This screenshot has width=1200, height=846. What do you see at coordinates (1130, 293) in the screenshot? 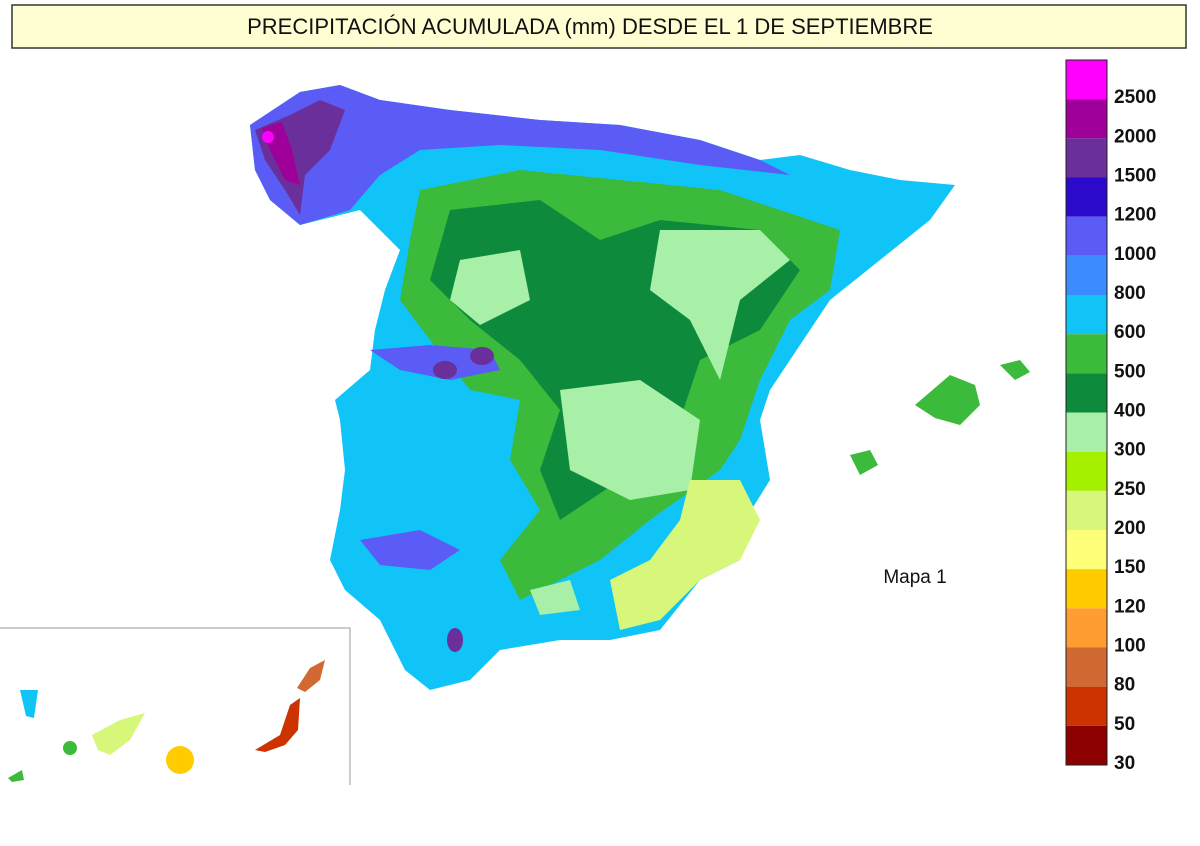
I see `legend-label: 800` at bounding box center [1130, 293].